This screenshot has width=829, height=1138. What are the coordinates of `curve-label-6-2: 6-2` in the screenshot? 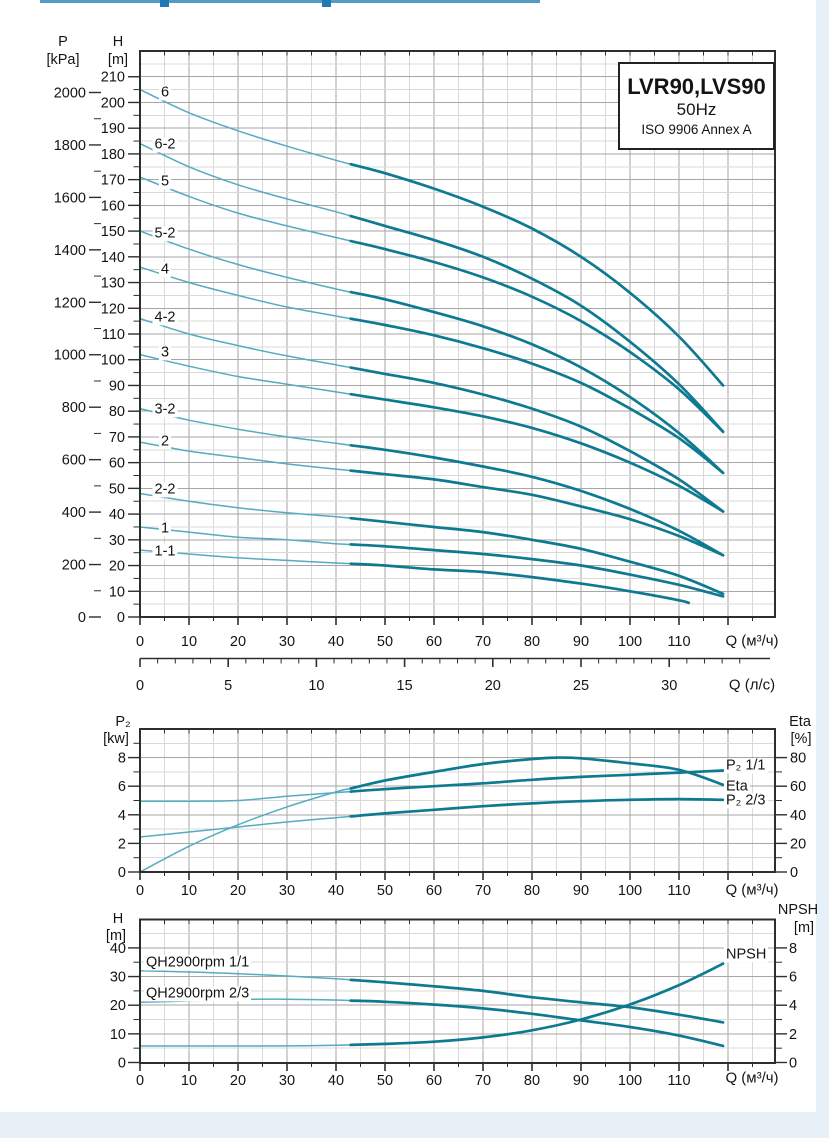 It's located at (165, 144).